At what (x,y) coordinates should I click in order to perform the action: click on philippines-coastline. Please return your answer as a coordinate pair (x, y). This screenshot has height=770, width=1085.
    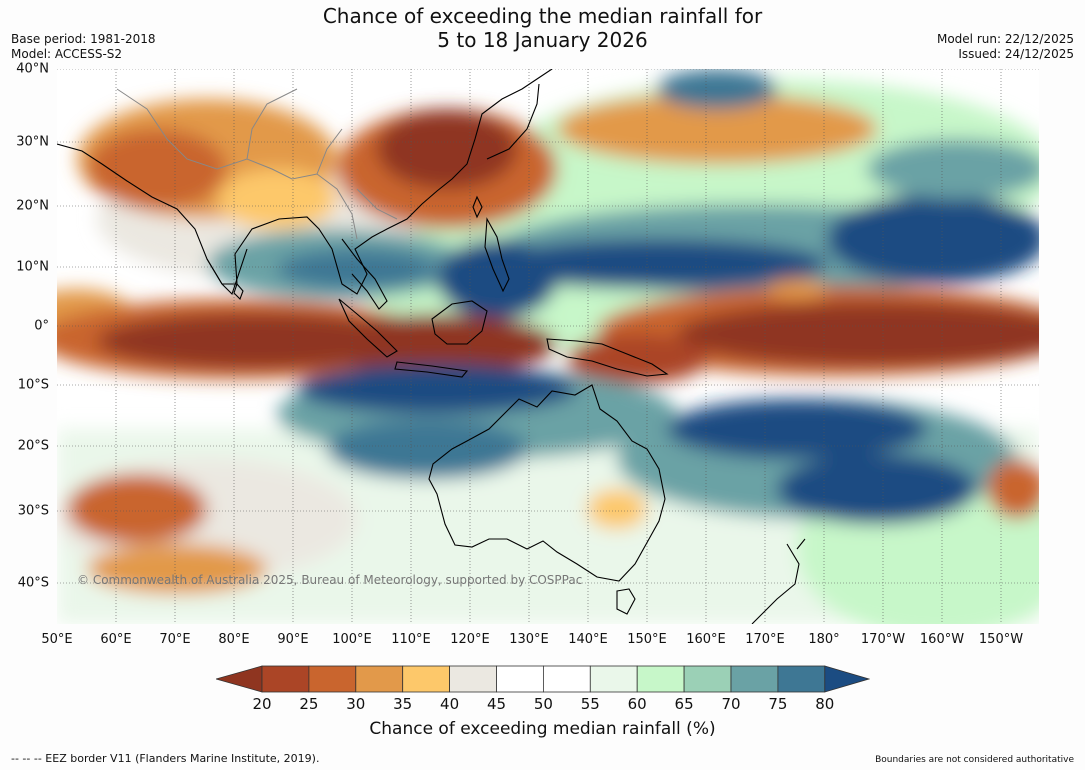
    Looking at the image, I should click on (497, 255).